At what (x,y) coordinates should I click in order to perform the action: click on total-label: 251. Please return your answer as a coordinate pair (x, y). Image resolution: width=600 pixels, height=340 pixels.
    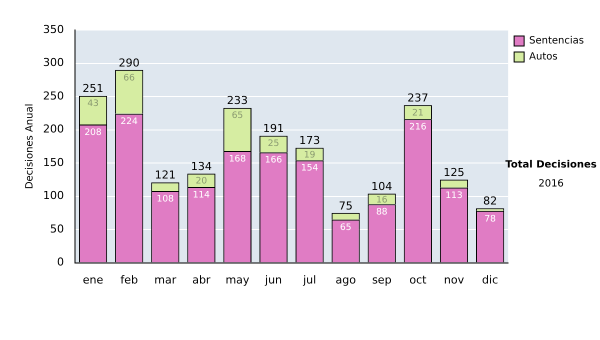
    Looking at the image, I should click on (93, 89).